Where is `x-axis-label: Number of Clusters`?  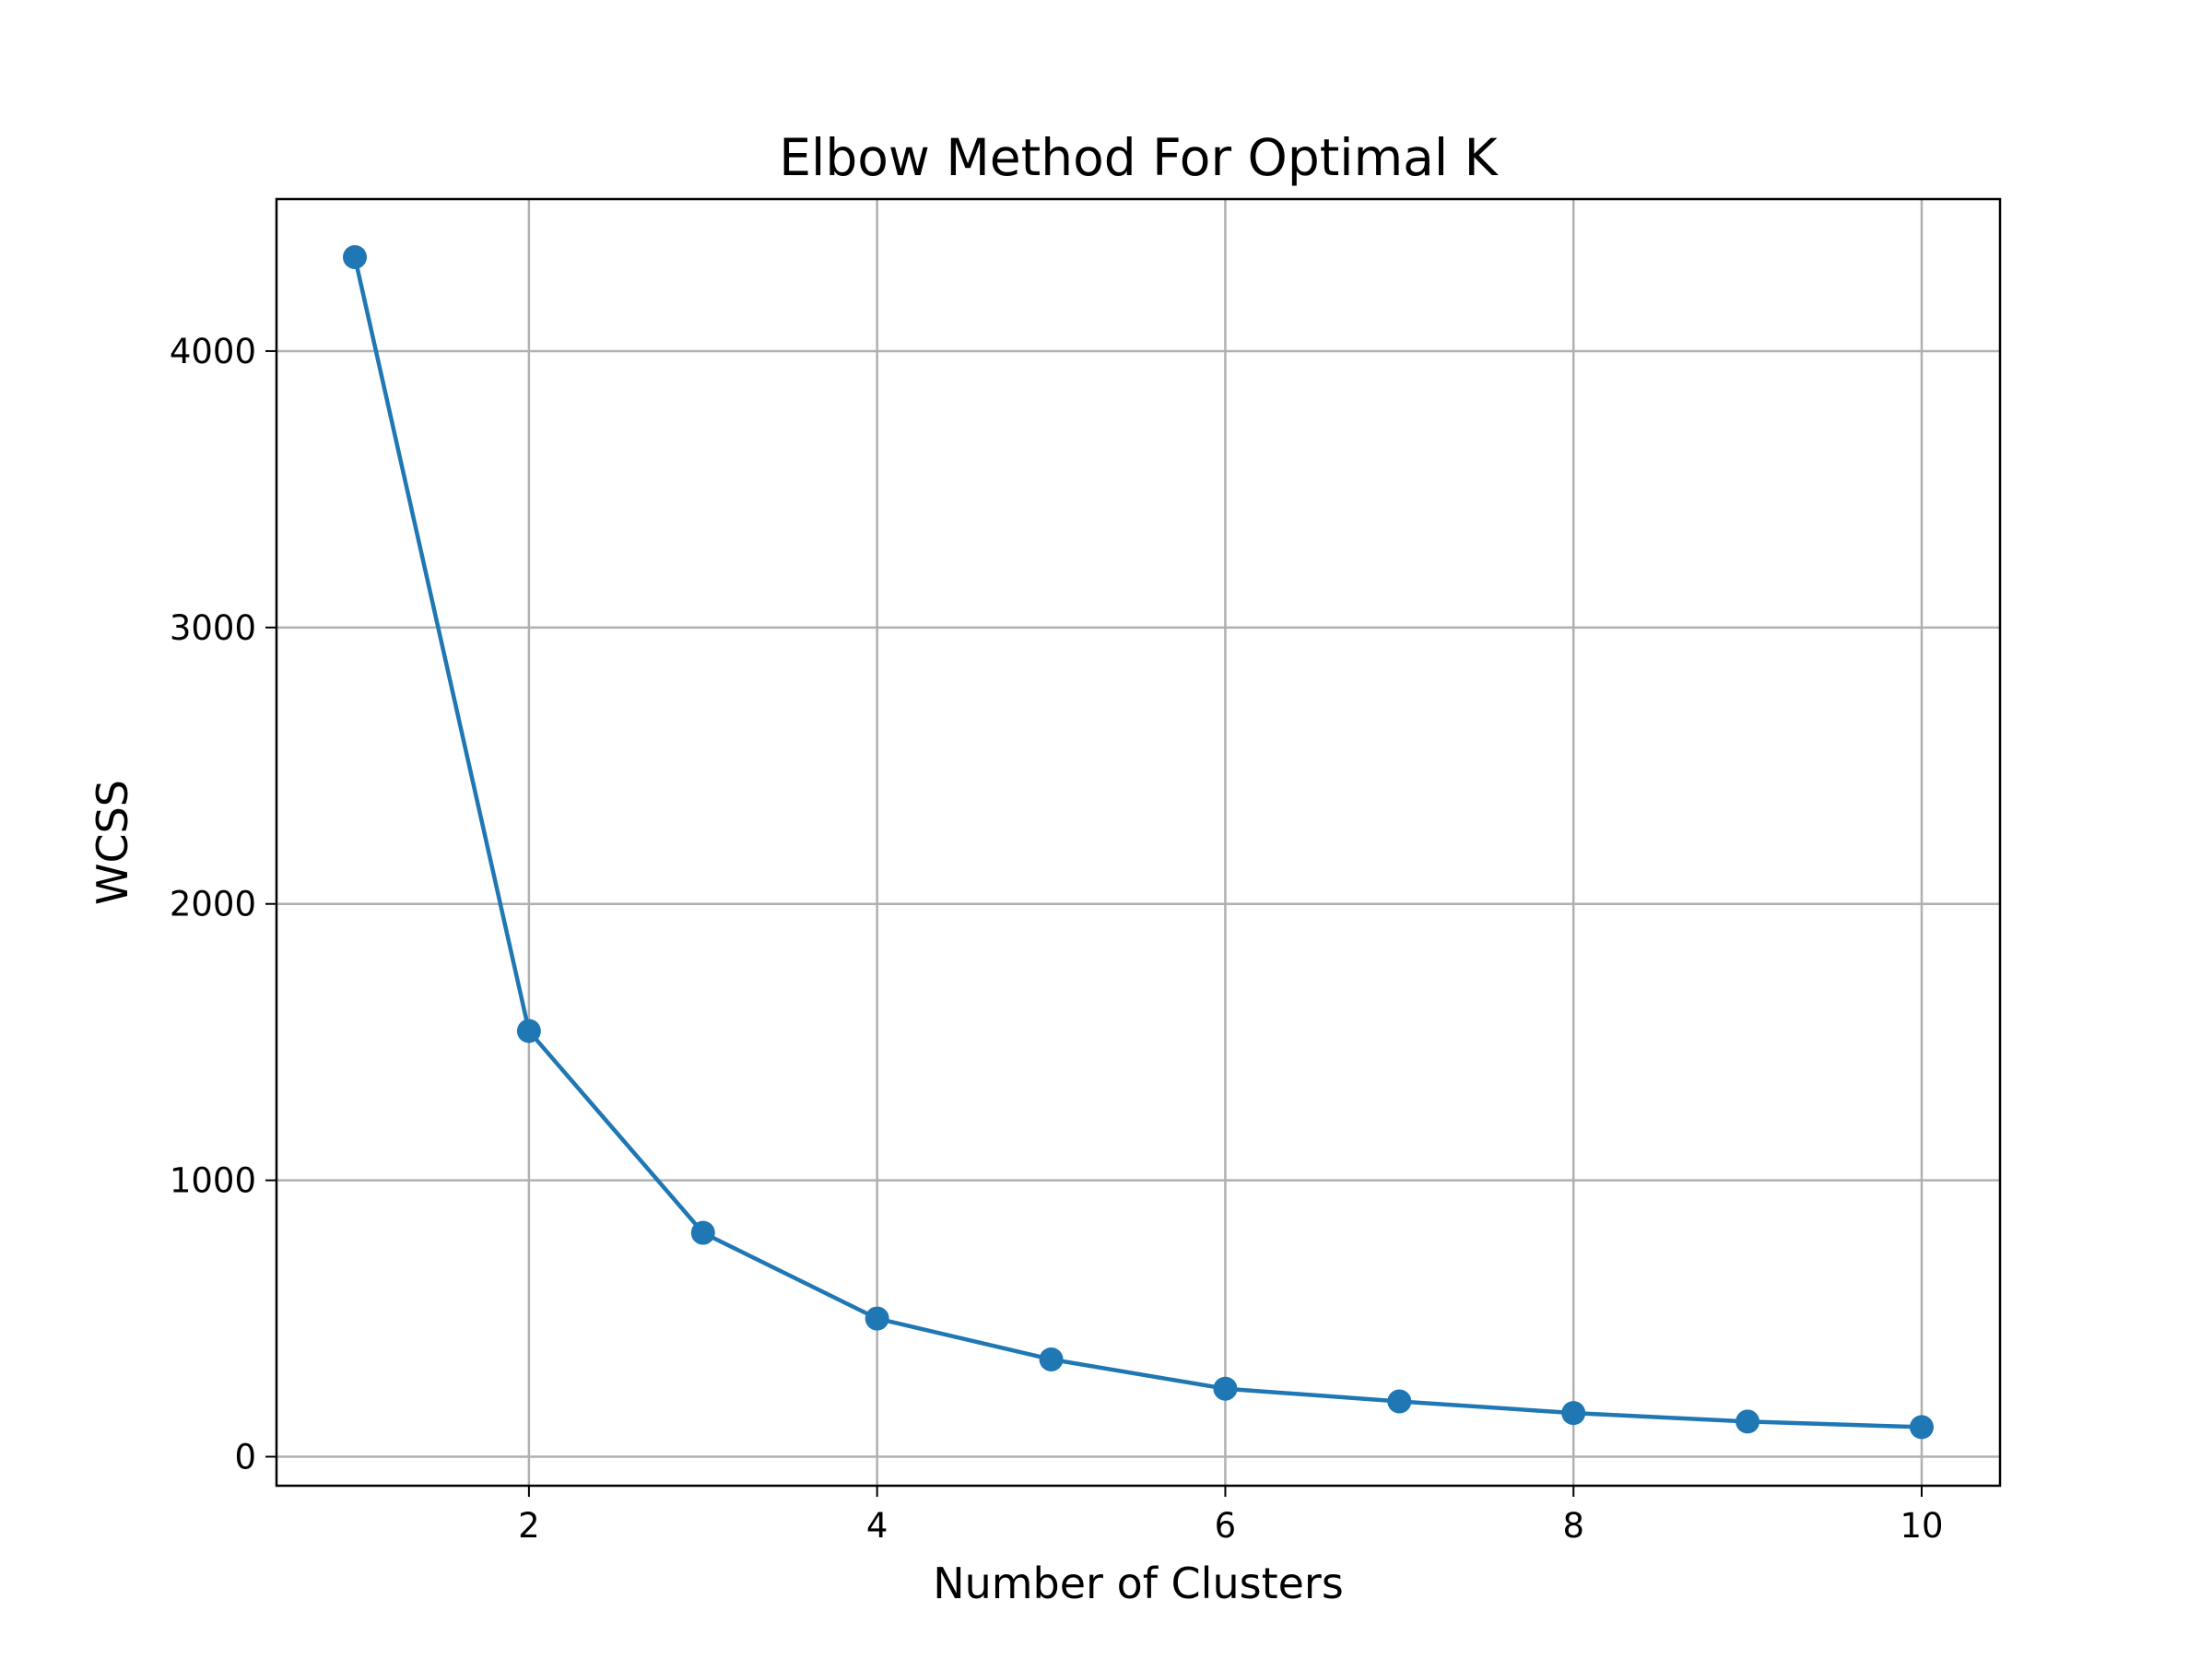 x-axis-label: Number of Clusters is located at coordinates (1138, 1583).